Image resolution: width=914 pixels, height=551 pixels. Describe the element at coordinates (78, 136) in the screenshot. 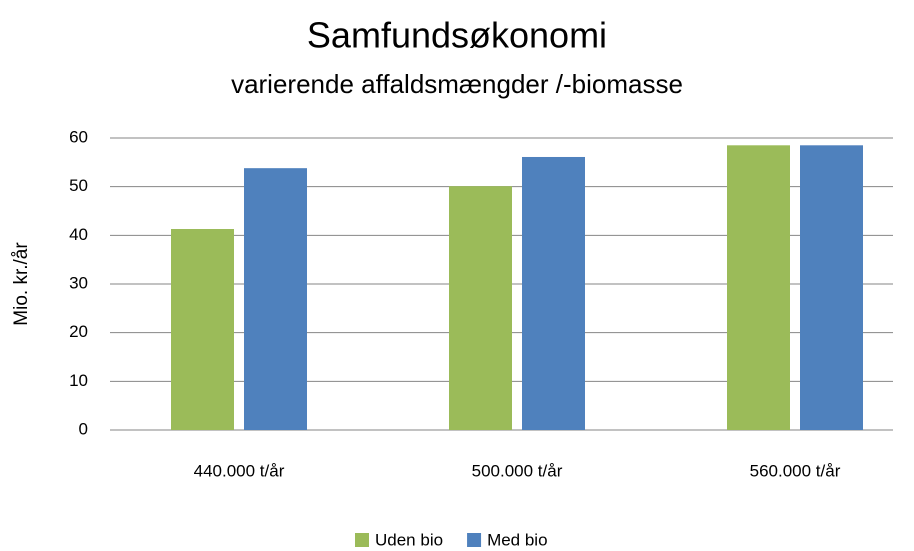

I see `y-tick-label: 60` at that location.